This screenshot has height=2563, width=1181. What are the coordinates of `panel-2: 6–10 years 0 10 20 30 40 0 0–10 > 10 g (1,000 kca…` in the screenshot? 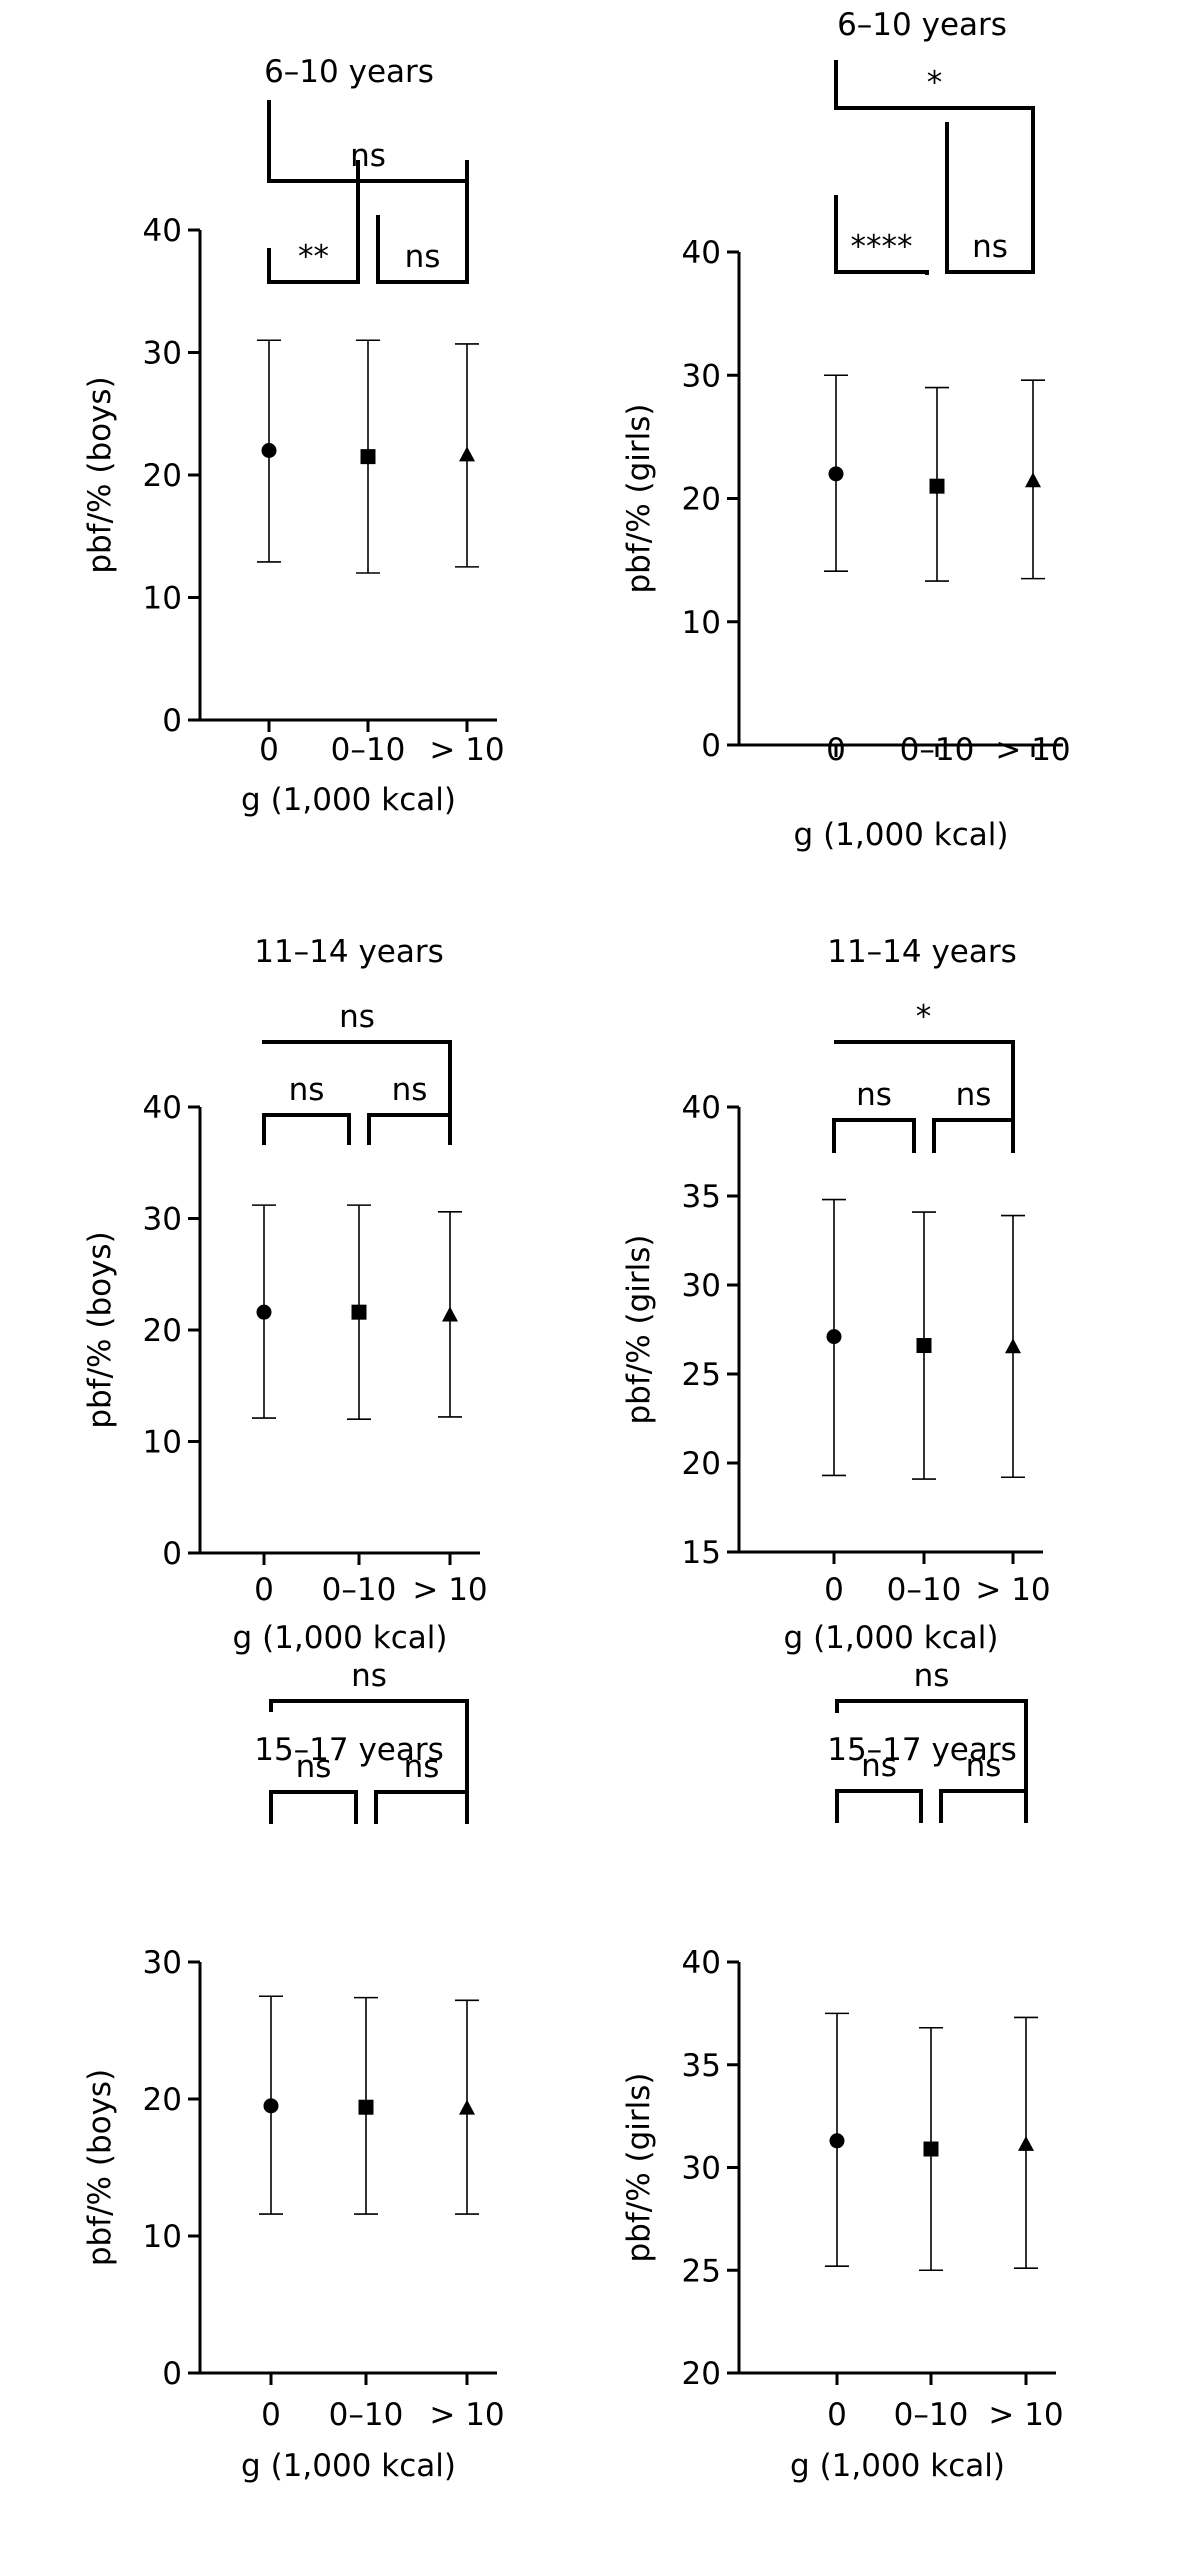 It's located at (846, 430).